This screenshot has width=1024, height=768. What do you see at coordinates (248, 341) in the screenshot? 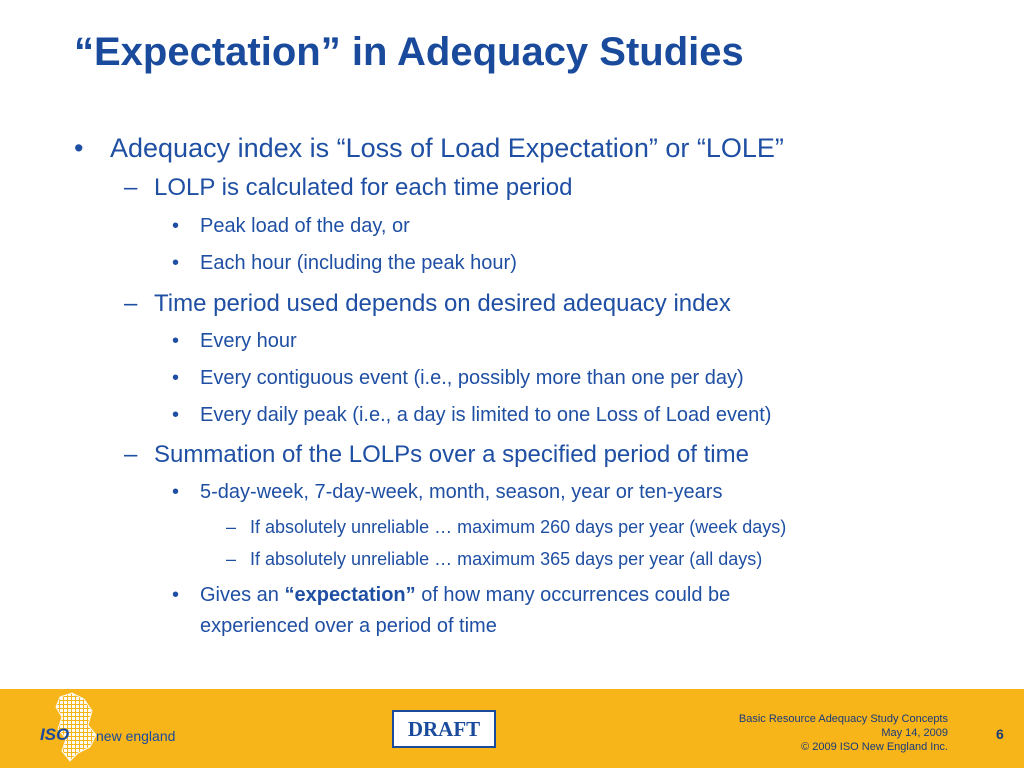
I see `bullet-text: Every hour` at bounding box center [248, 341].